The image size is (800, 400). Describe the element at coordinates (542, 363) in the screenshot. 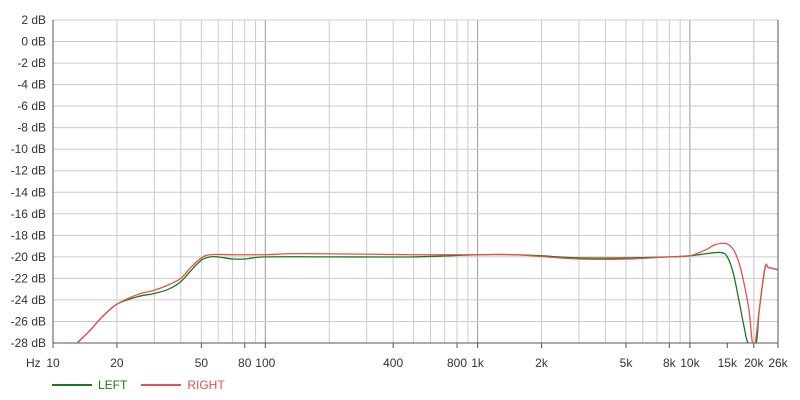

I see `x-tick-label: 2k` at that location.